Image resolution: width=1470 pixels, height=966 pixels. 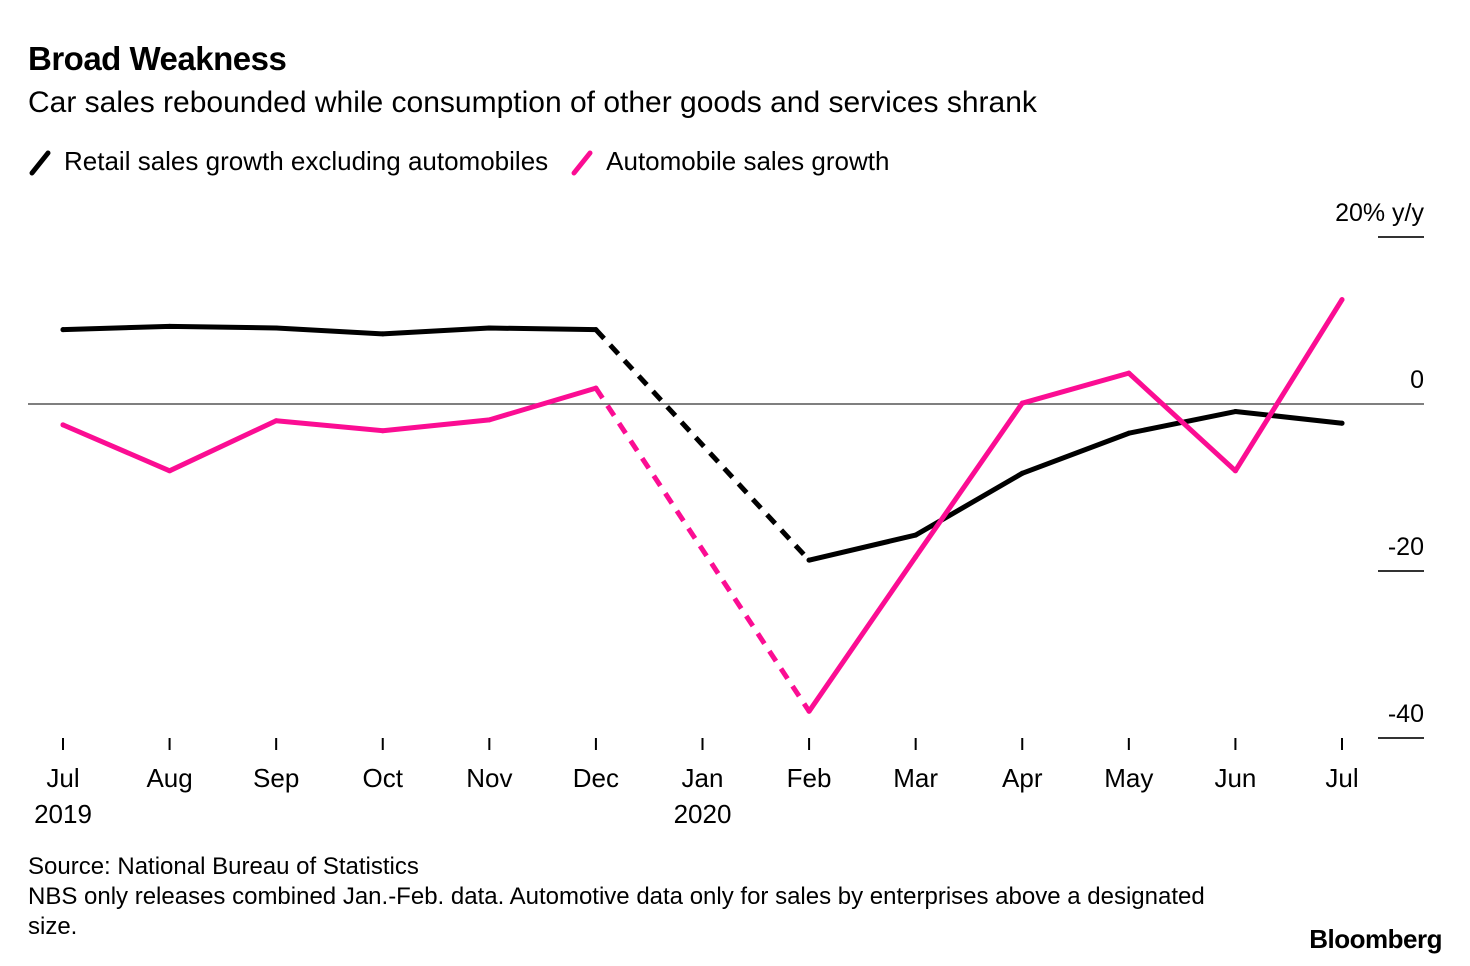 What do you see at coordinates (596, 778) in the screenshot?
I see `x-tick-label: Dec` at bounding box center [596, 778].